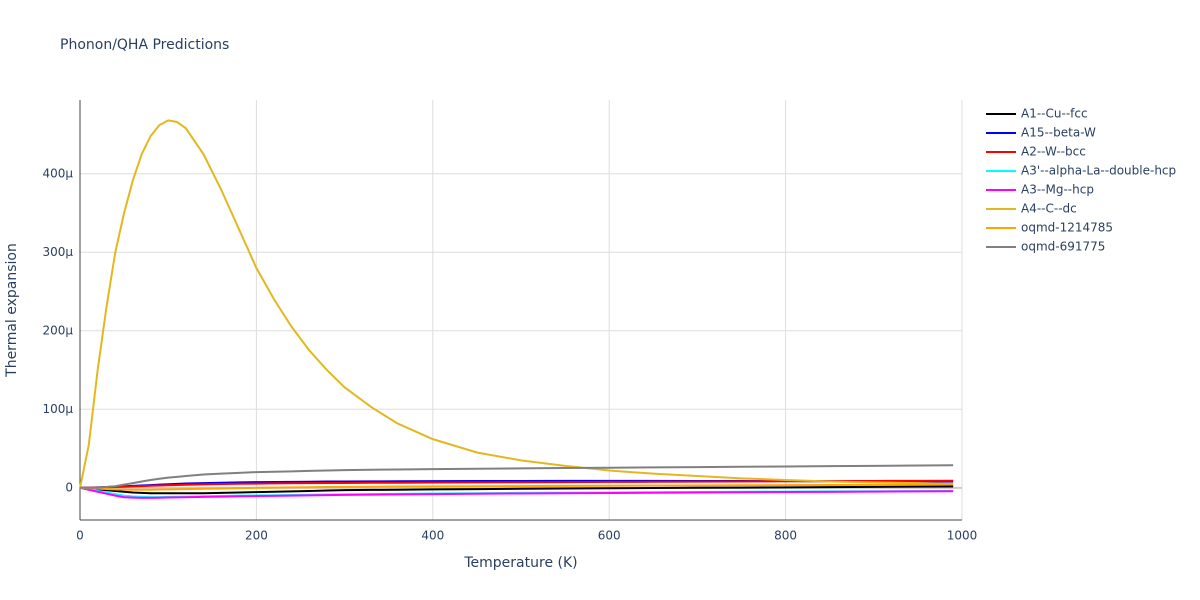 This screenshot has width=1200, height=600. I want to click on legend-label: A4--C--dc, so click(1049, 209).